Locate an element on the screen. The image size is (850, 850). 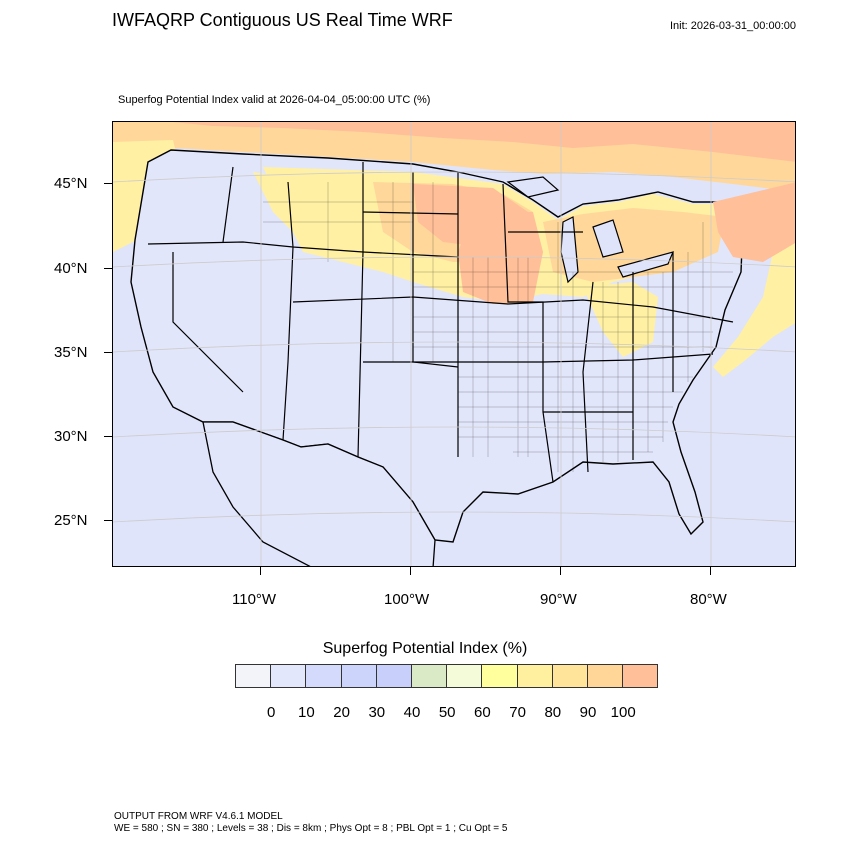
lat-label-35: 35°N is located at coordinates (71, 352).